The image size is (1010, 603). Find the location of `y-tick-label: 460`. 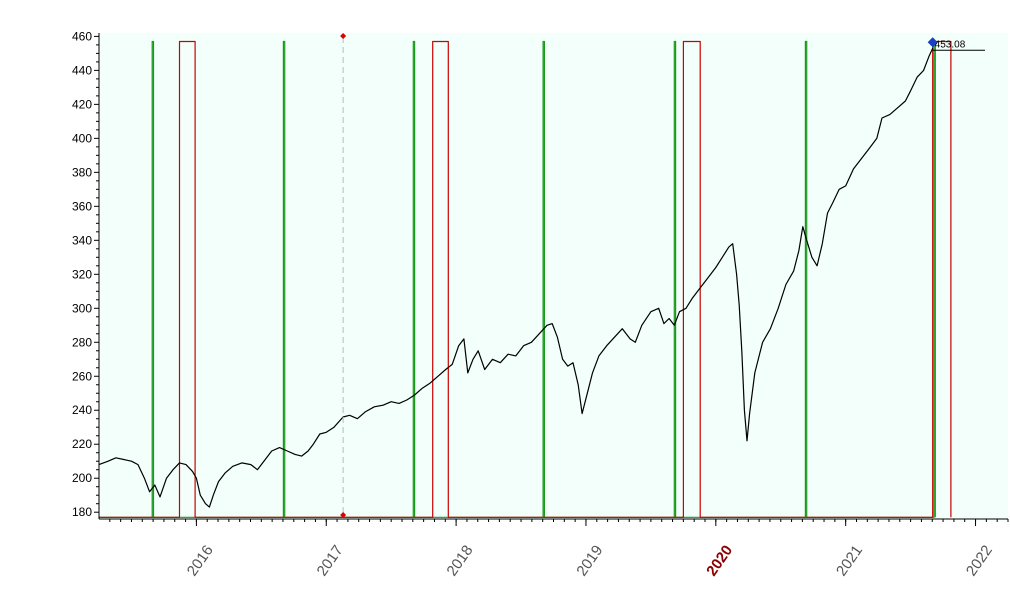

y-tick-label: 460 is located at coordinates (82, 36).